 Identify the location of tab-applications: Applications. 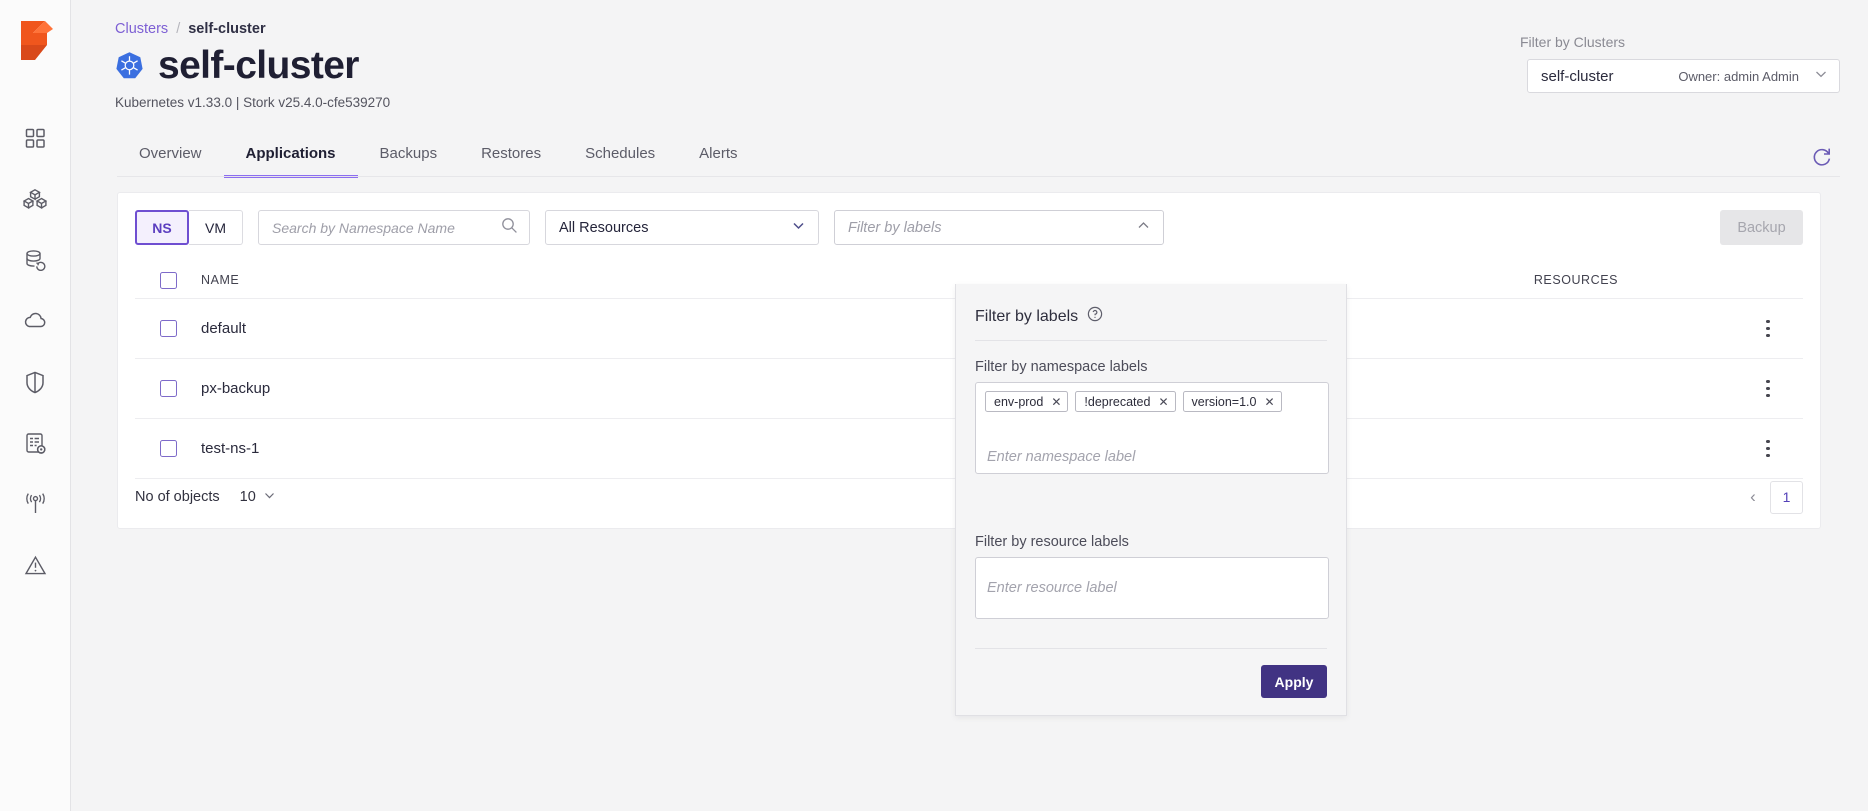
(290, 156).